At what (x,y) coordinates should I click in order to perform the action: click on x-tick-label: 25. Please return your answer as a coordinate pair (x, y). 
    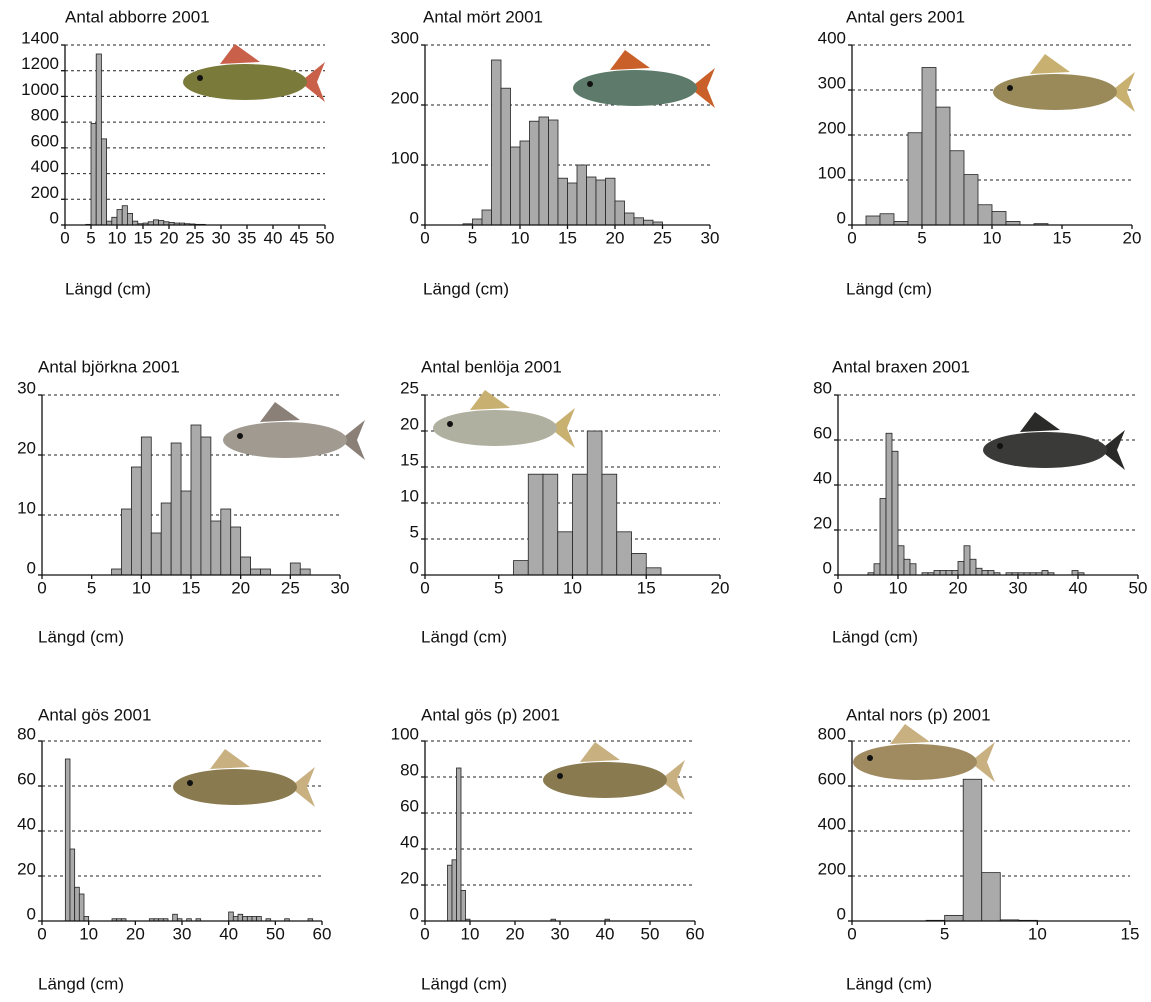
    Looking at the image, I should click on (662, 237).